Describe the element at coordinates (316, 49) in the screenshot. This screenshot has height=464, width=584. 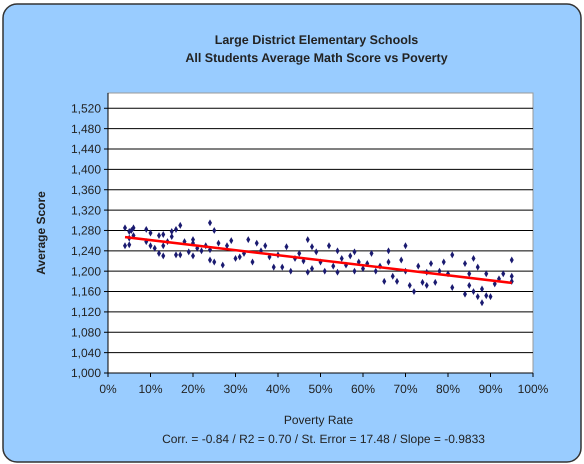
I see `chart-title: Large District Elementary Schools All Students Average Math Score vs Poverty` at that location.